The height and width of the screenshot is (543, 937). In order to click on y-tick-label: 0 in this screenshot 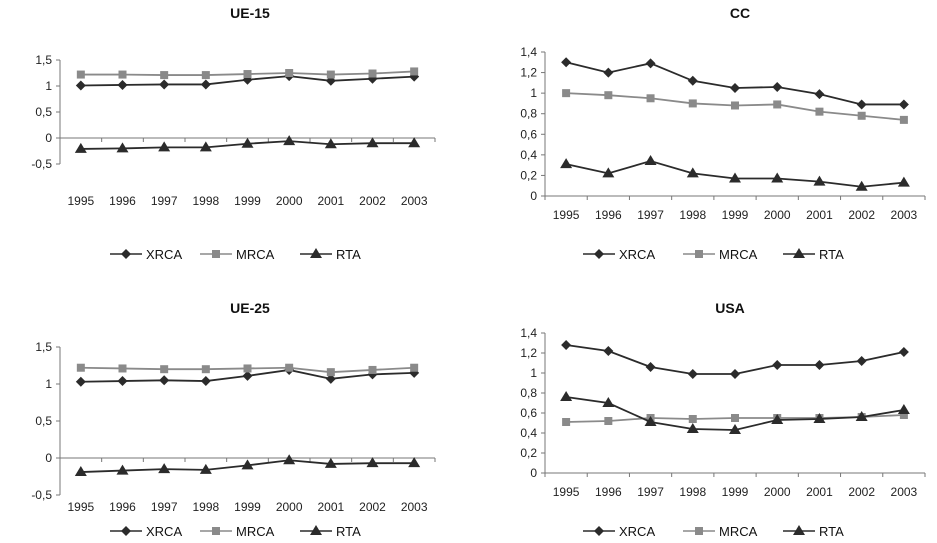, I will do `click(48, 458)`.